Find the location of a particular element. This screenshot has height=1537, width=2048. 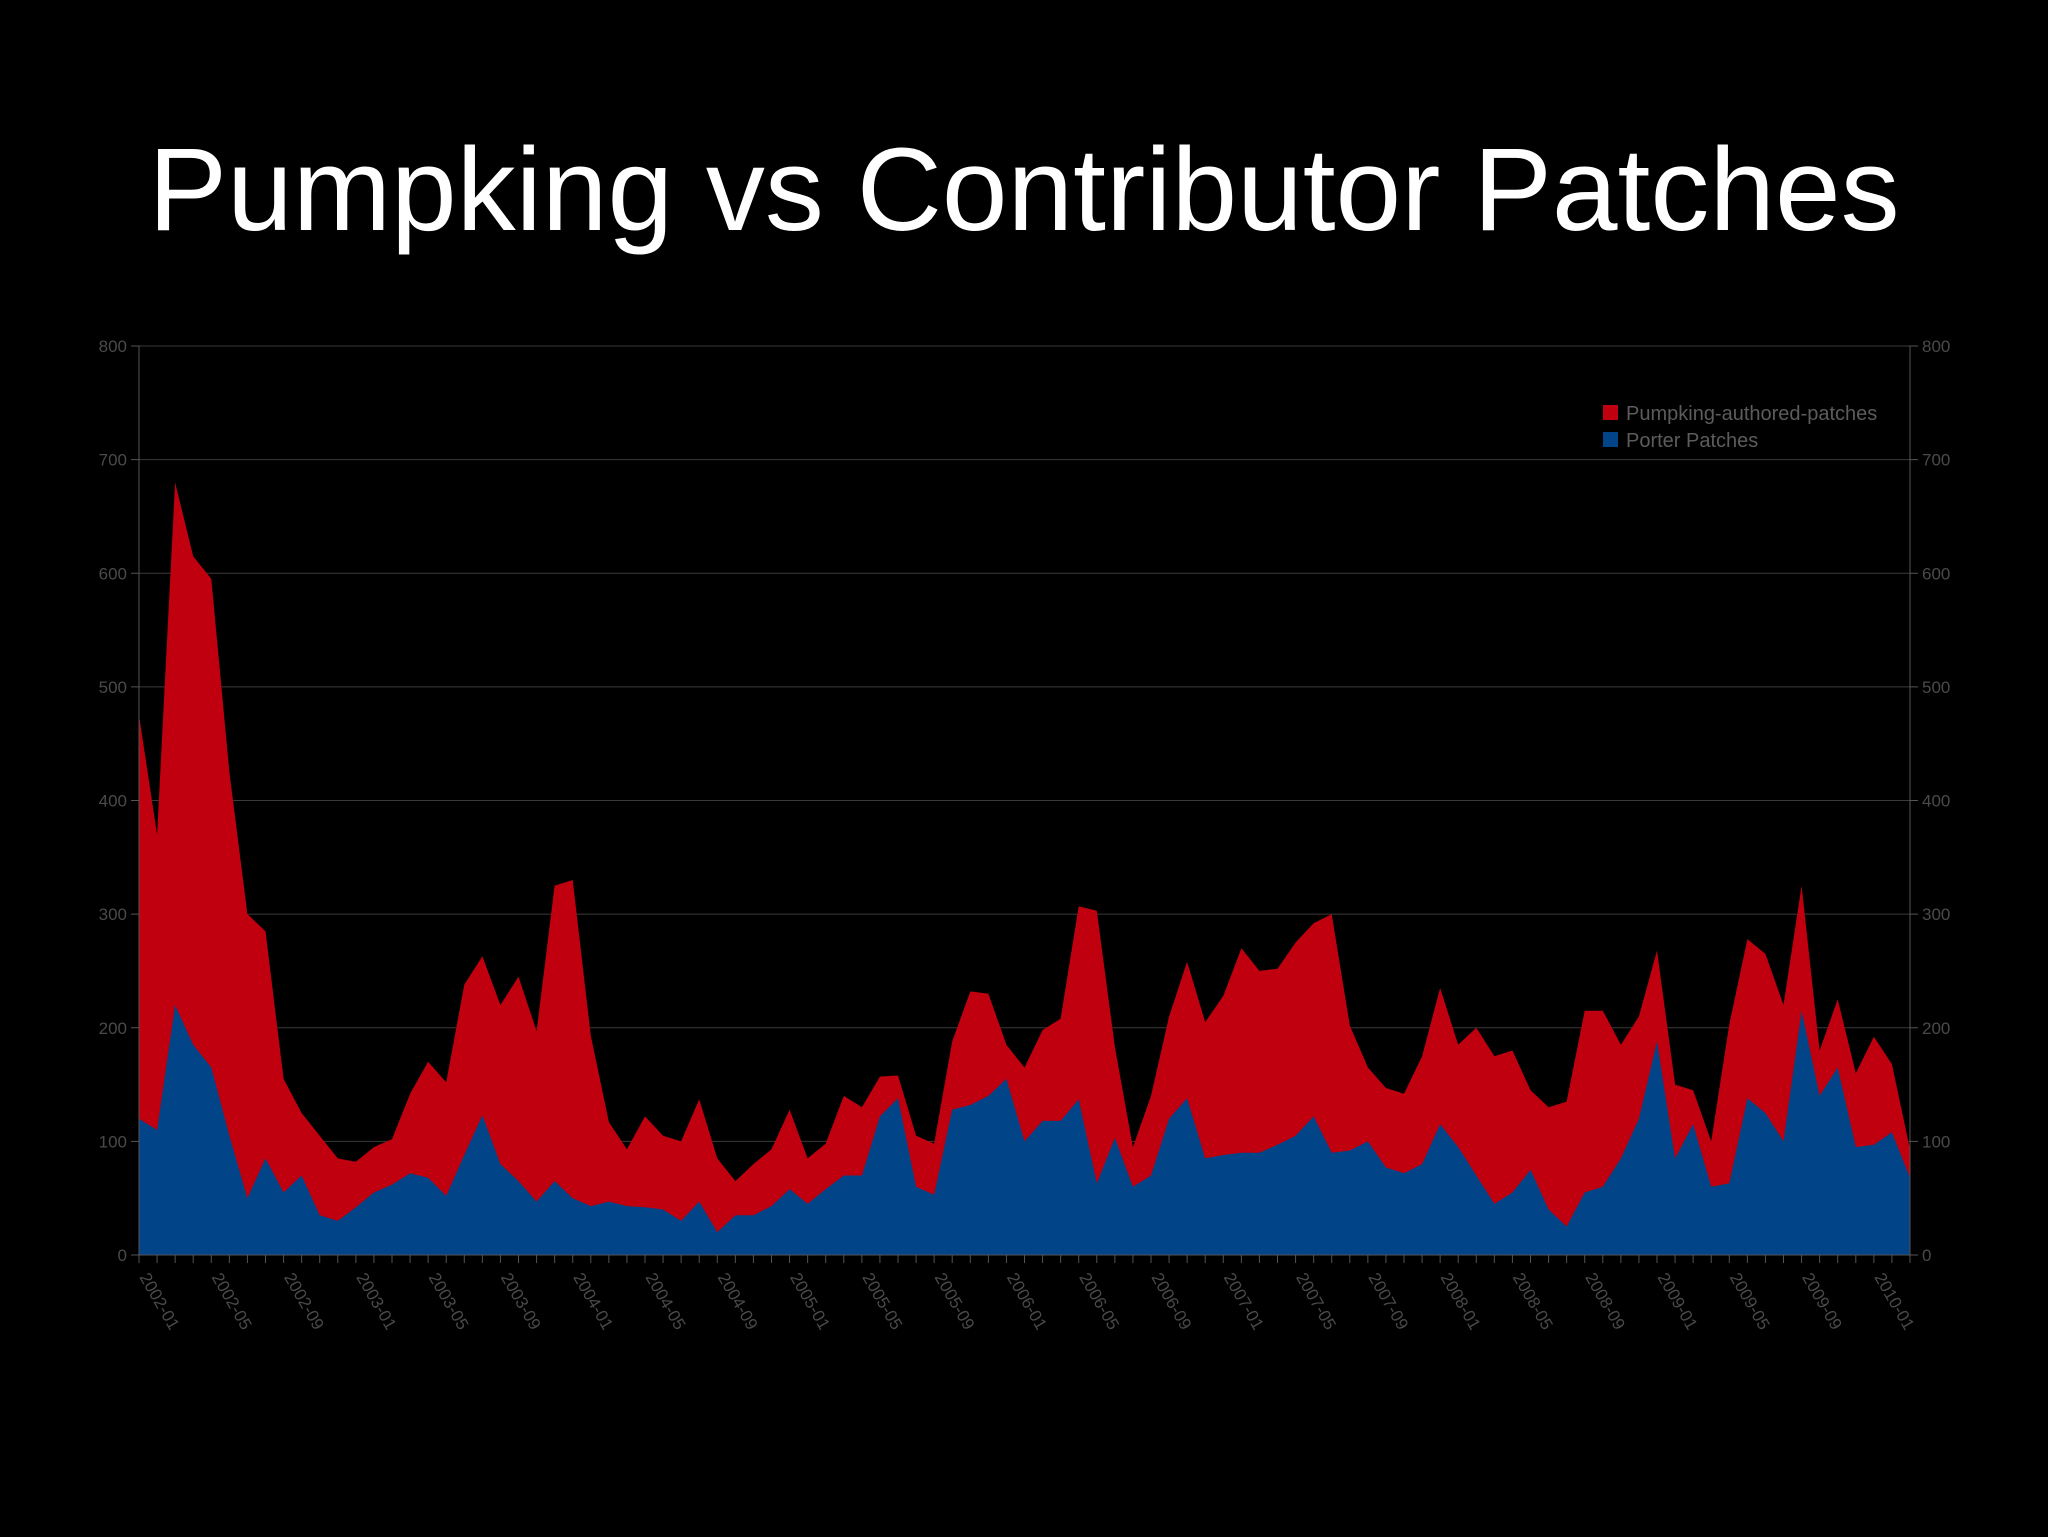

x-tick-label: 2010-01 is located at coordinates (1894, 1302).